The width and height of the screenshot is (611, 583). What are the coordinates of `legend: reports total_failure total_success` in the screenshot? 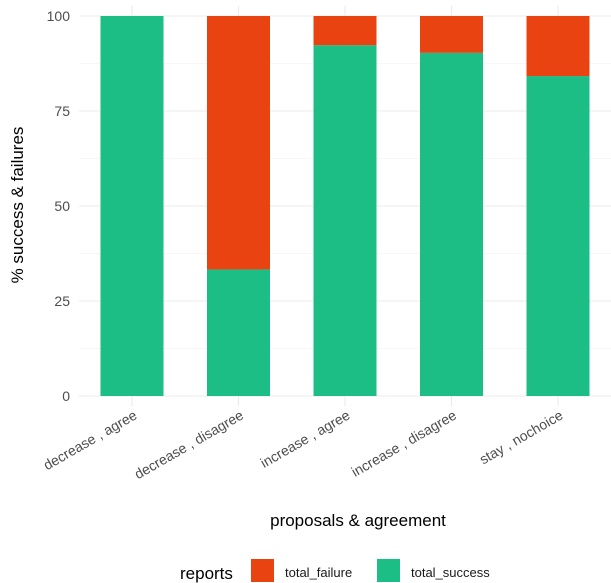 It's located at (335, 571).